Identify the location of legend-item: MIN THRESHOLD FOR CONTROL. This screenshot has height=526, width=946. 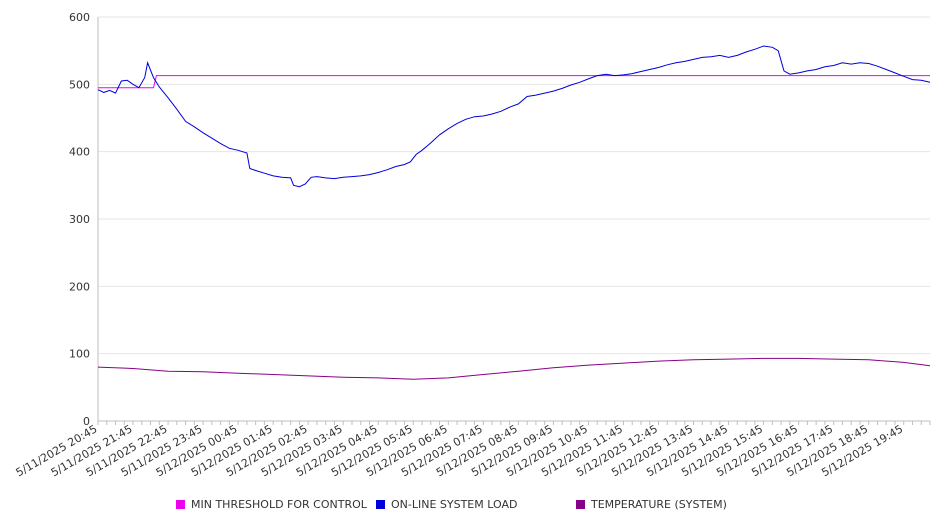
(271, 504).